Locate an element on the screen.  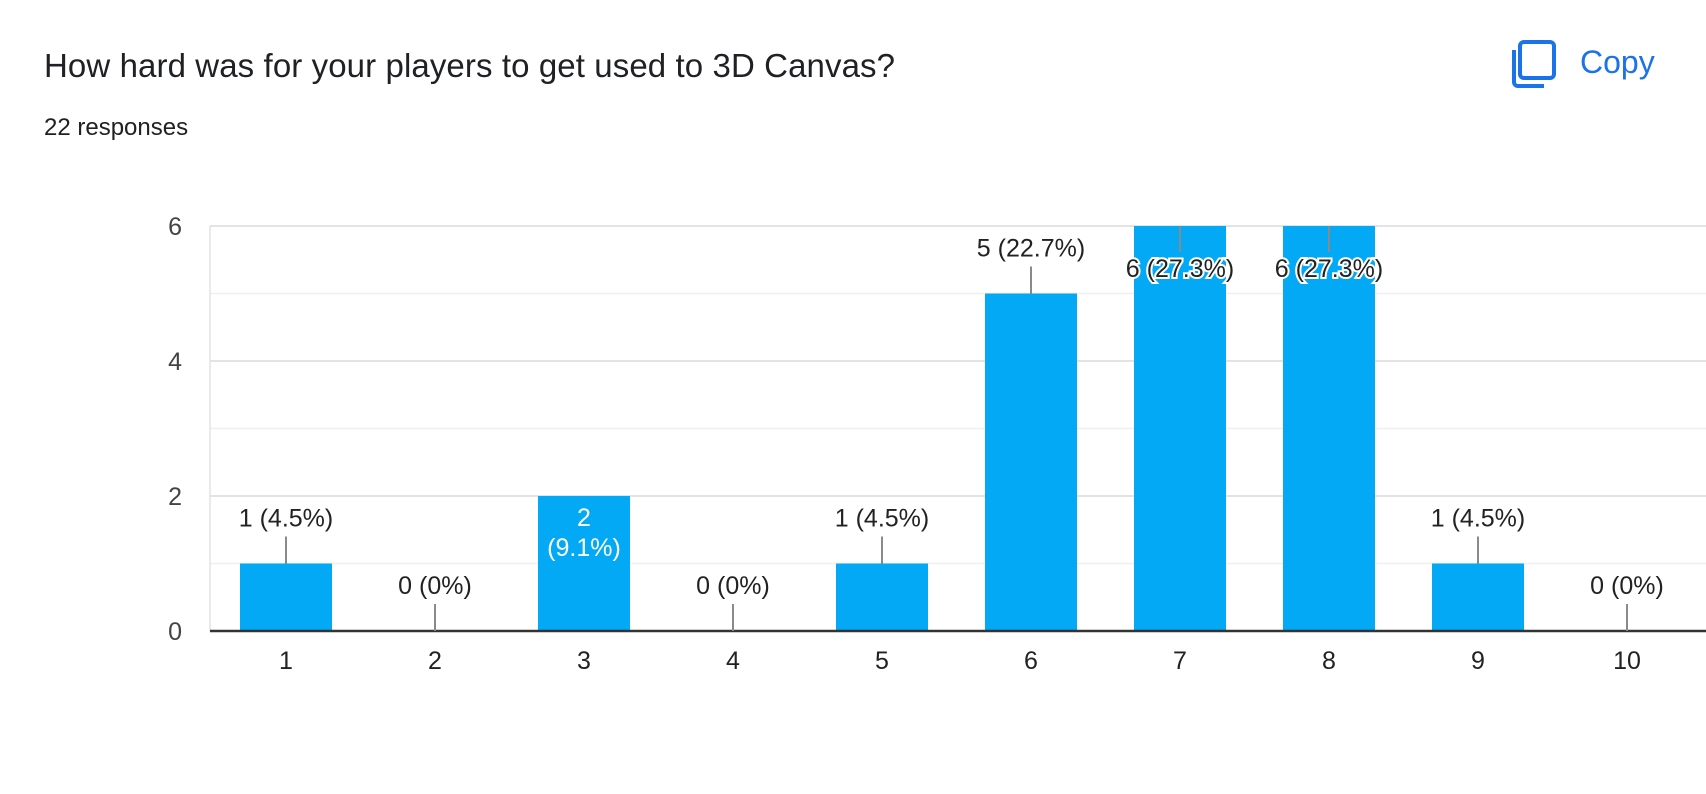
copy-icon is located at coordinates (1534, 64).